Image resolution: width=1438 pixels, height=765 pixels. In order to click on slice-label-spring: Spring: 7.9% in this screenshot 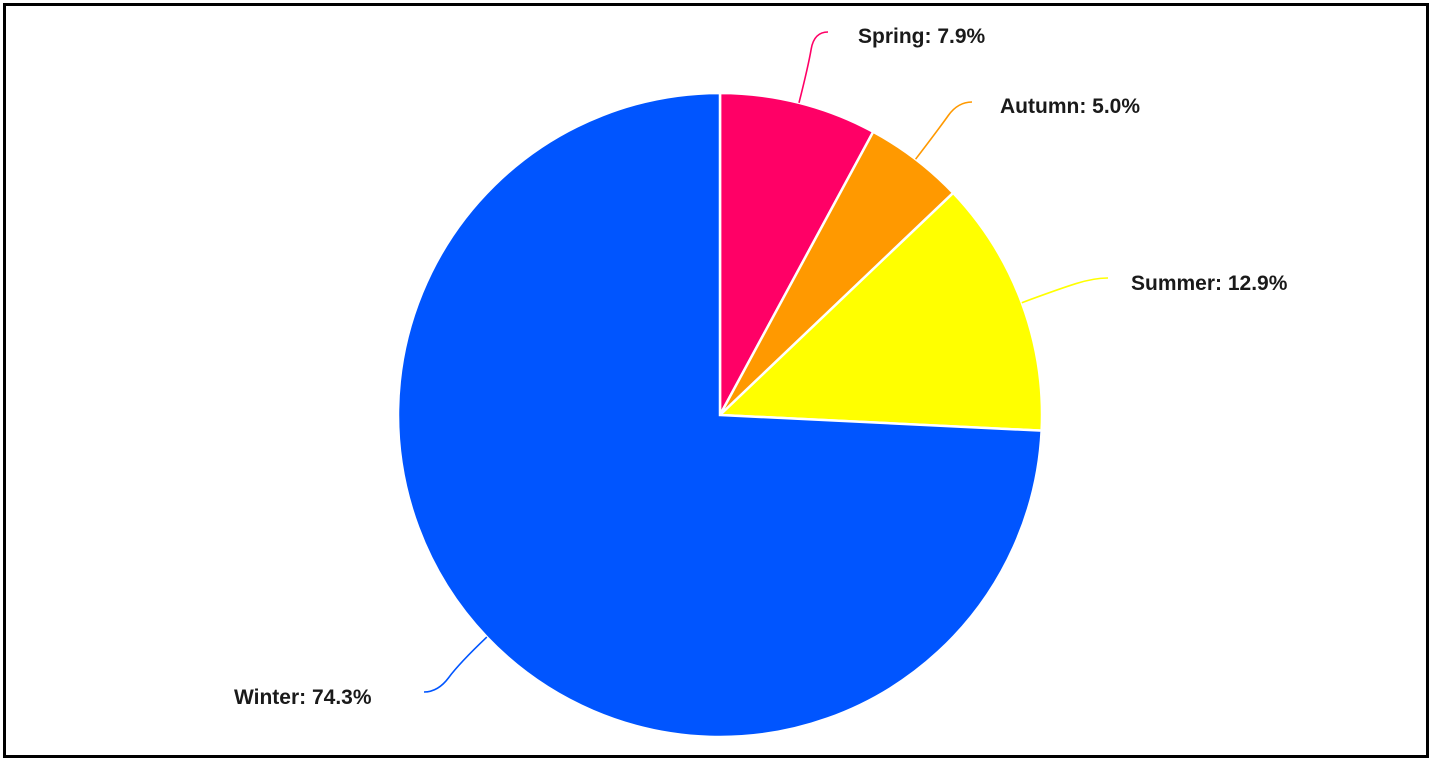, I will do `click(922, 36)`.